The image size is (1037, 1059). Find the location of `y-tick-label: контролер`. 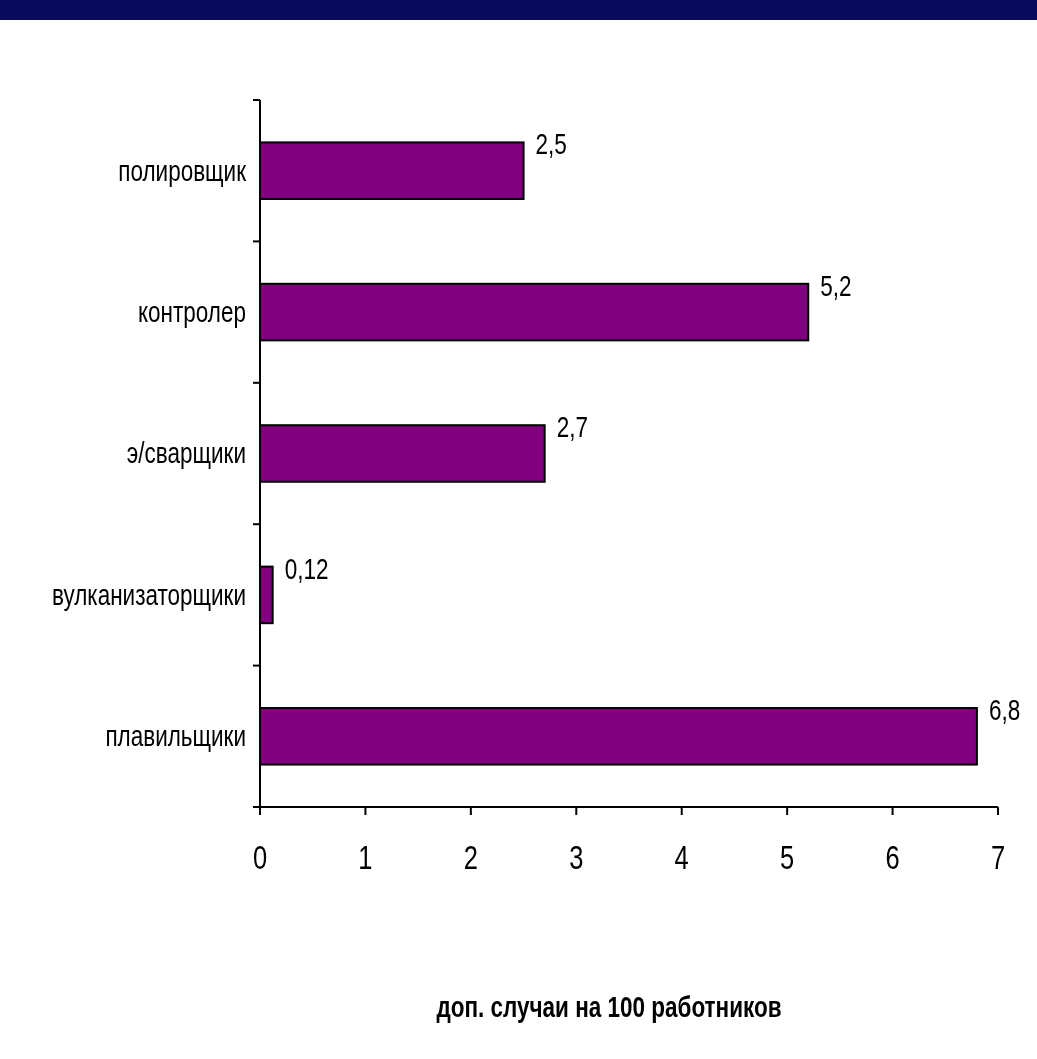

y-tick-label: контролер is located at coordinates (192, 311).